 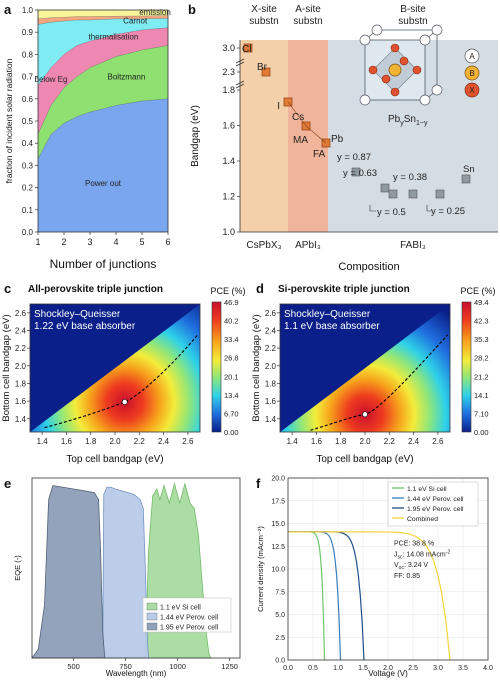 I want to click on point-label: Sn, so click(x=469, y=169).